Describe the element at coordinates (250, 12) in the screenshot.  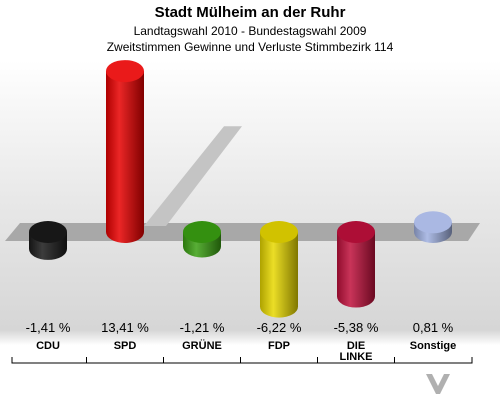
I see `chart-title: Stadt Mülheim an der Ruhr` at that location.